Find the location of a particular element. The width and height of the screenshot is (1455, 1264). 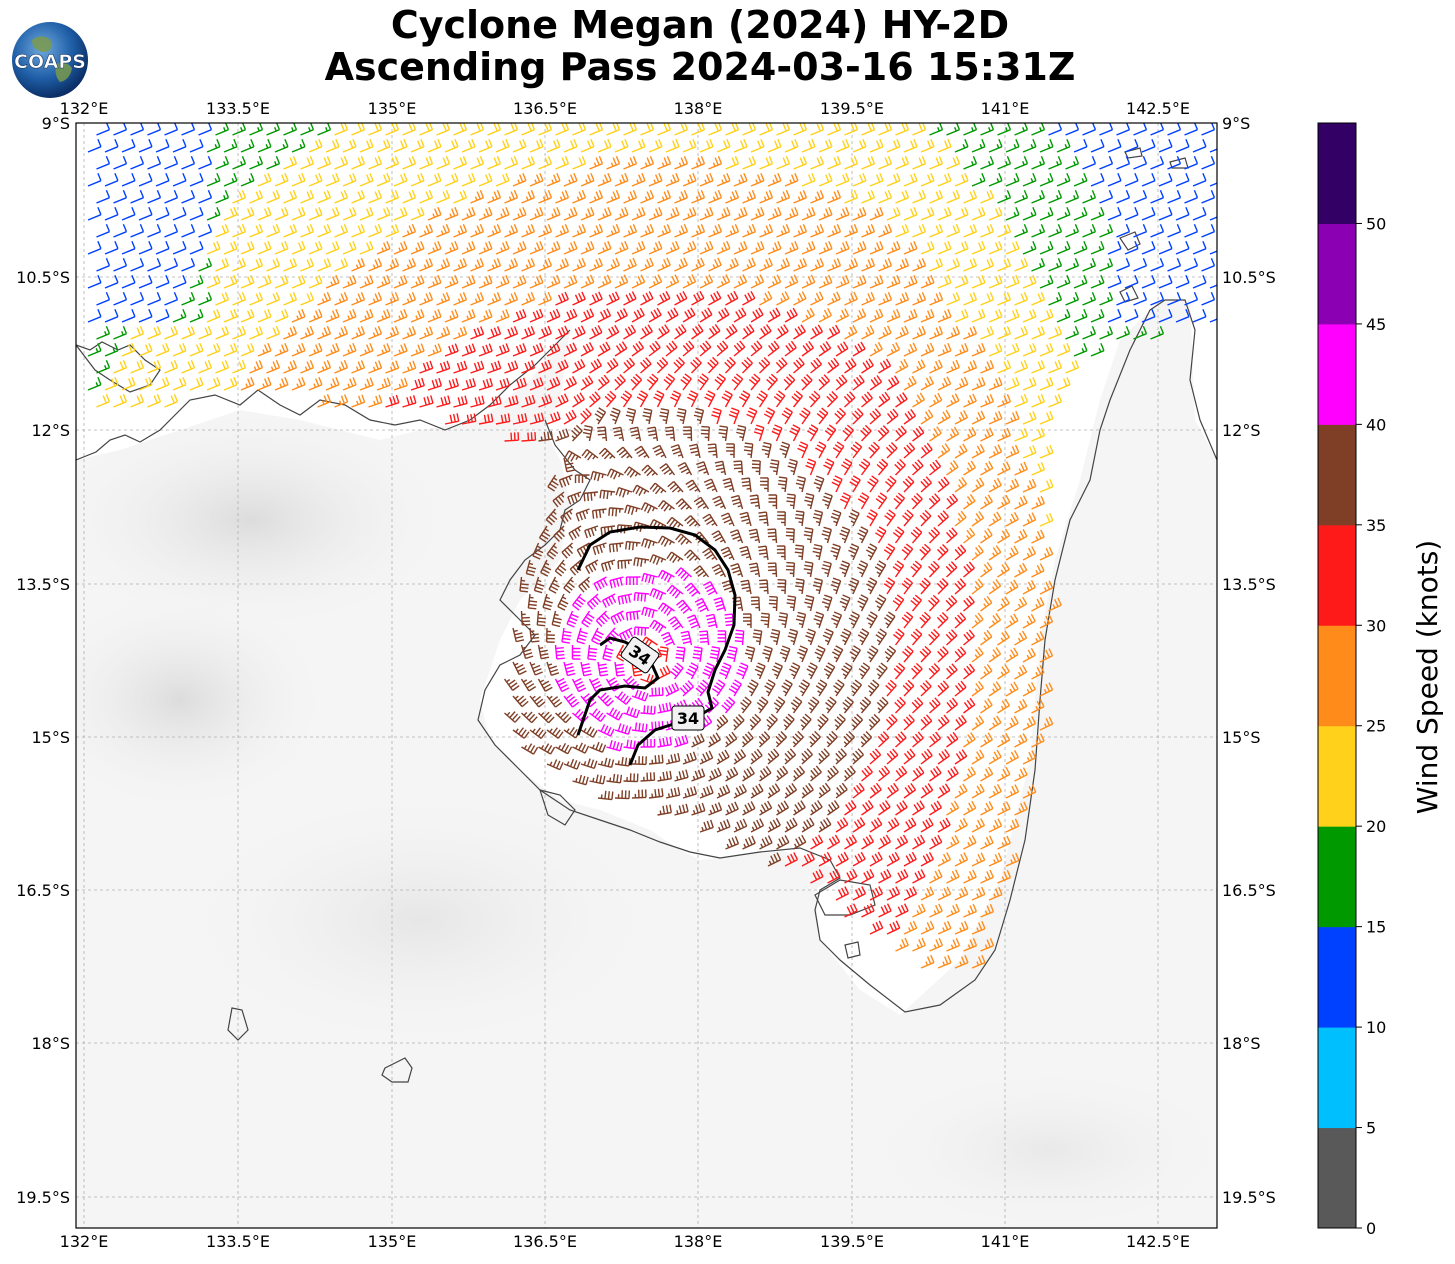

lon-tick-label: 136.5°E is located at coordinates (545, 108).